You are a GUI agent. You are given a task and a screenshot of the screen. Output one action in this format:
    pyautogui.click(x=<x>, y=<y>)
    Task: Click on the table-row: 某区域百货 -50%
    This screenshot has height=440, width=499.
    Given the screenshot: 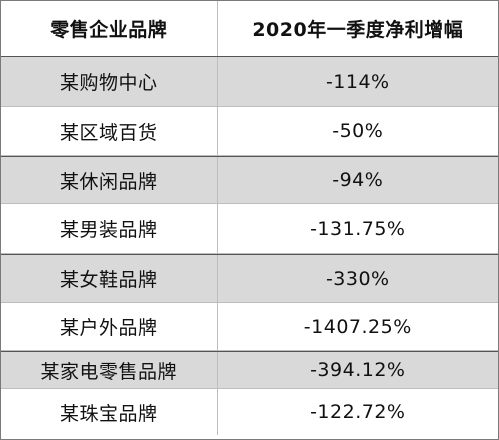 What is the action you would take?
    pyautogui.click(x=249, y=131)
    